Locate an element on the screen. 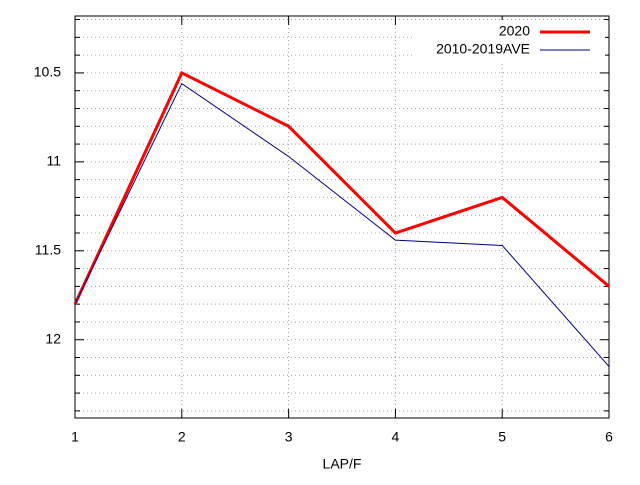 This screenshot has width=640, height=485. legend-label: 2010-2019AVE is located at coordinates (483, 49).